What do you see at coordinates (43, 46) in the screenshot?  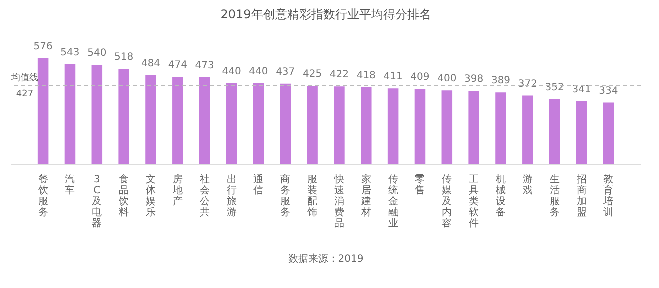 I see `data-label: 576` at bounding box center [43, 46].